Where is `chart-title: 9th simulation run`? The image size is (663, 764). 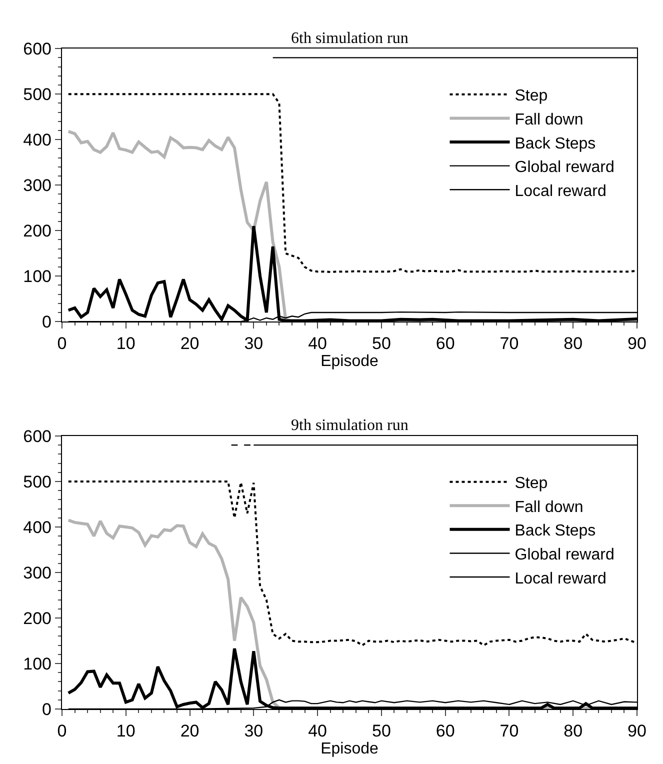 chart-title: 9th simulation run is located at coordinates (349, 425).